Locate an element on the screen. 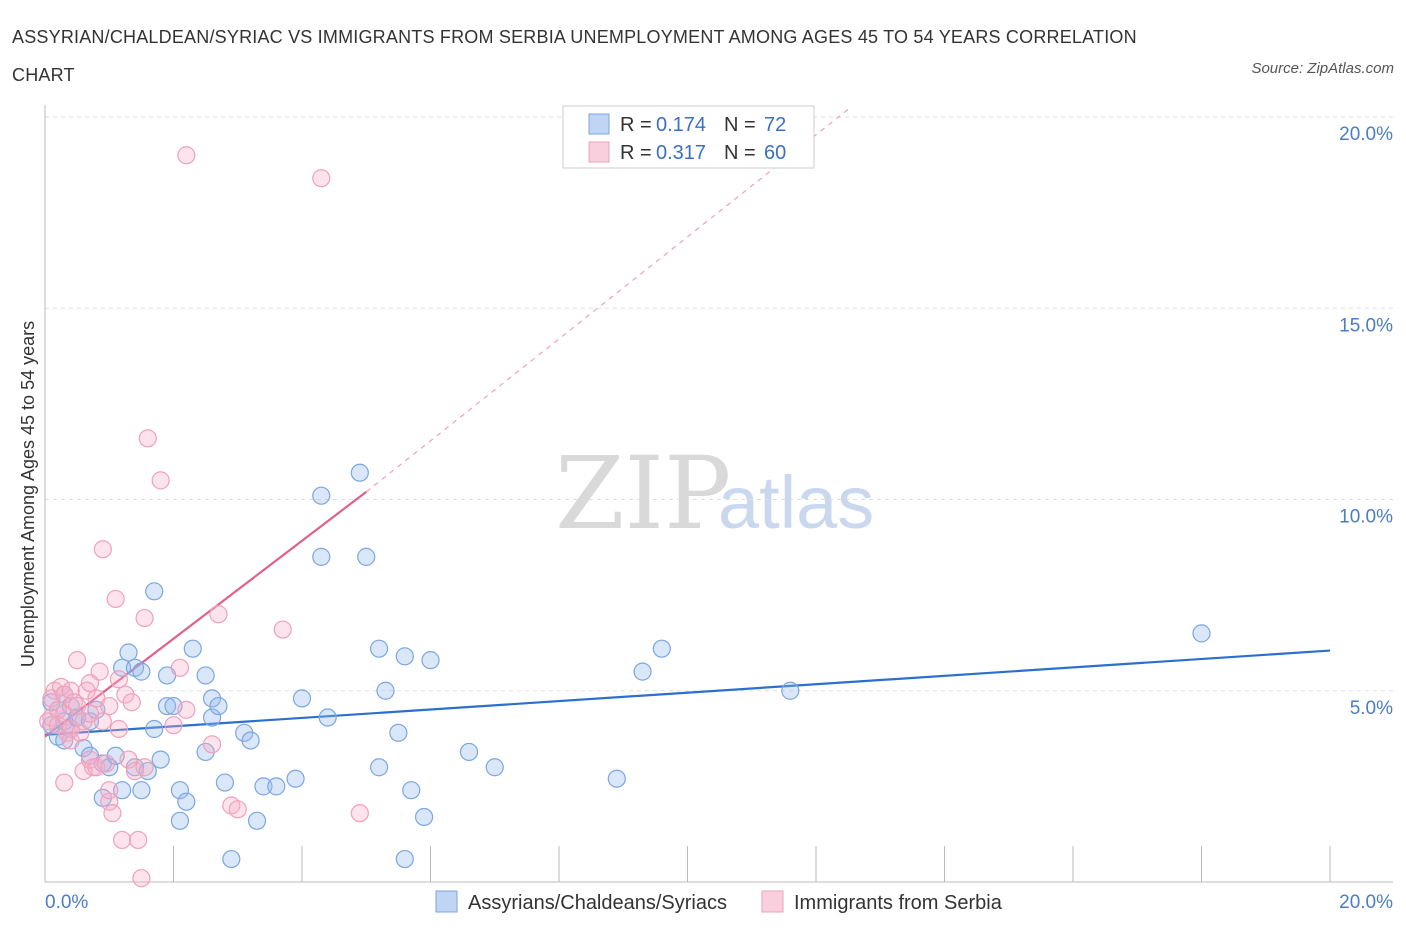 The height and width of the screenshot is (930, 1406). legend-n-value-1: 72 is located at coordinates (775, 125).